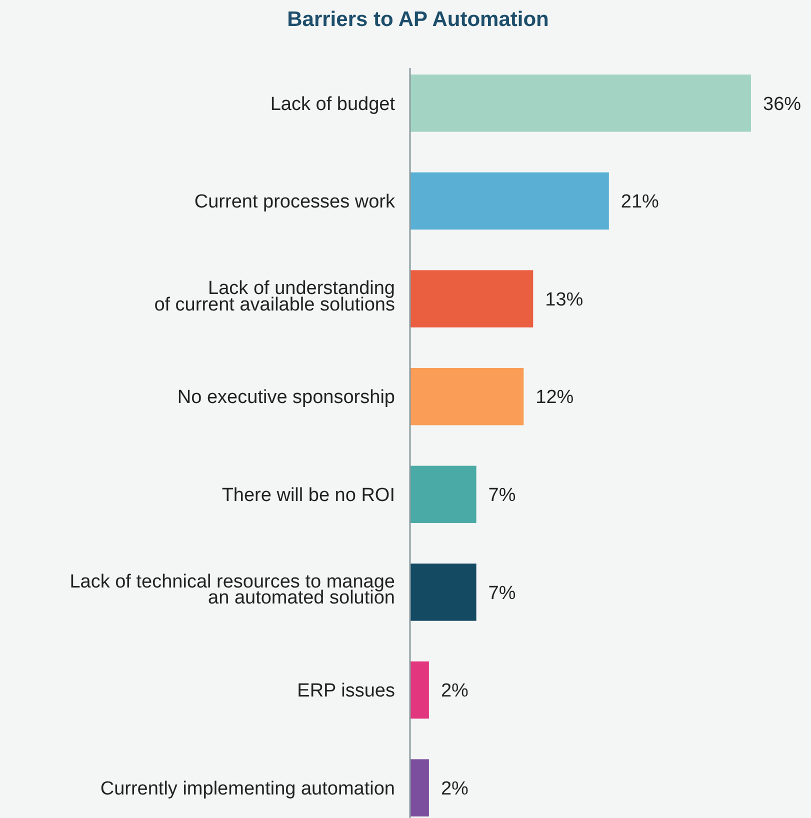 The image size is (811, 818). I want to click on chart-title: Barriers to AP Automation, so click(418, 19).